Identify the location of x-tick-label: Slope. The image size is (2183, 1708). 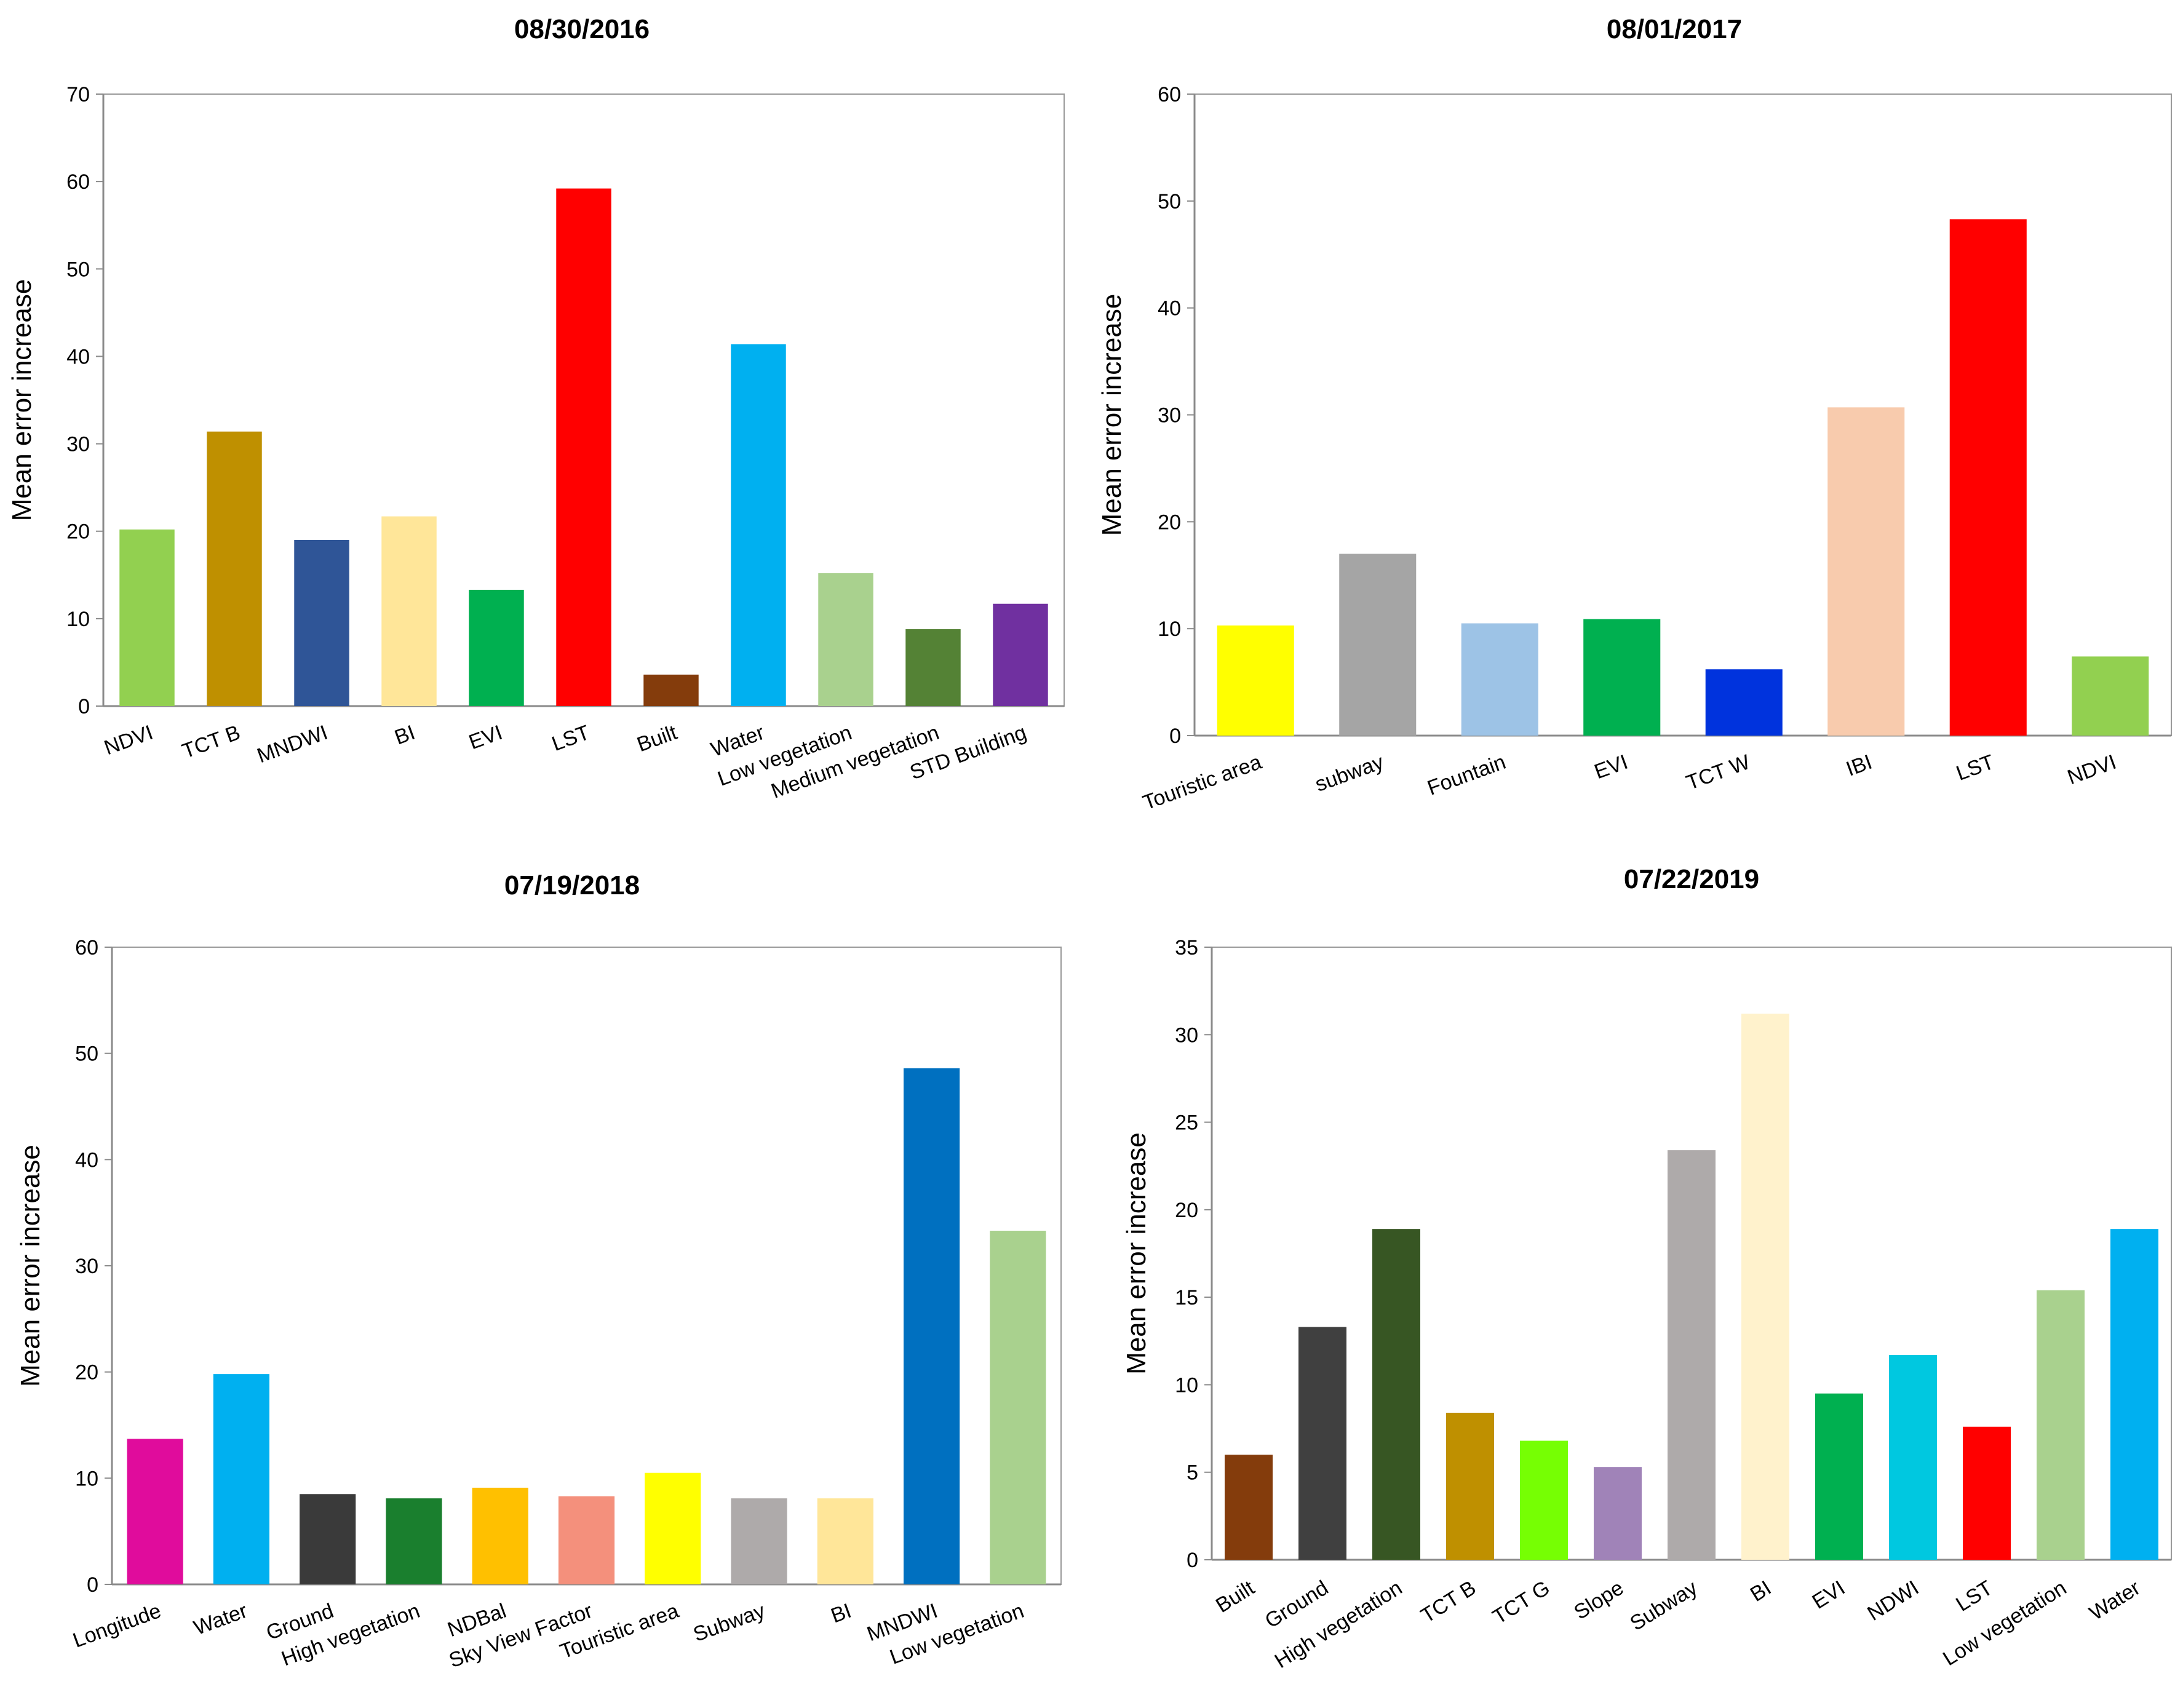
(1599, 1600).